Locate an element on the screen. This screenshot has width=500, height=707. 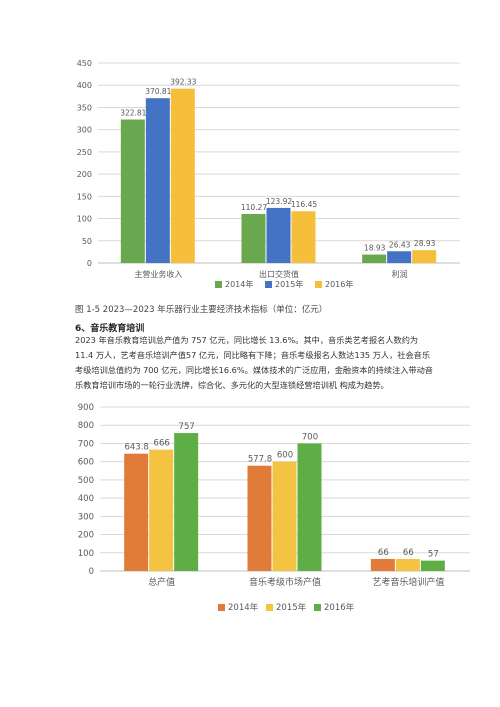
chart2-category-label: 总产值 is located at coordinates (161, 582).